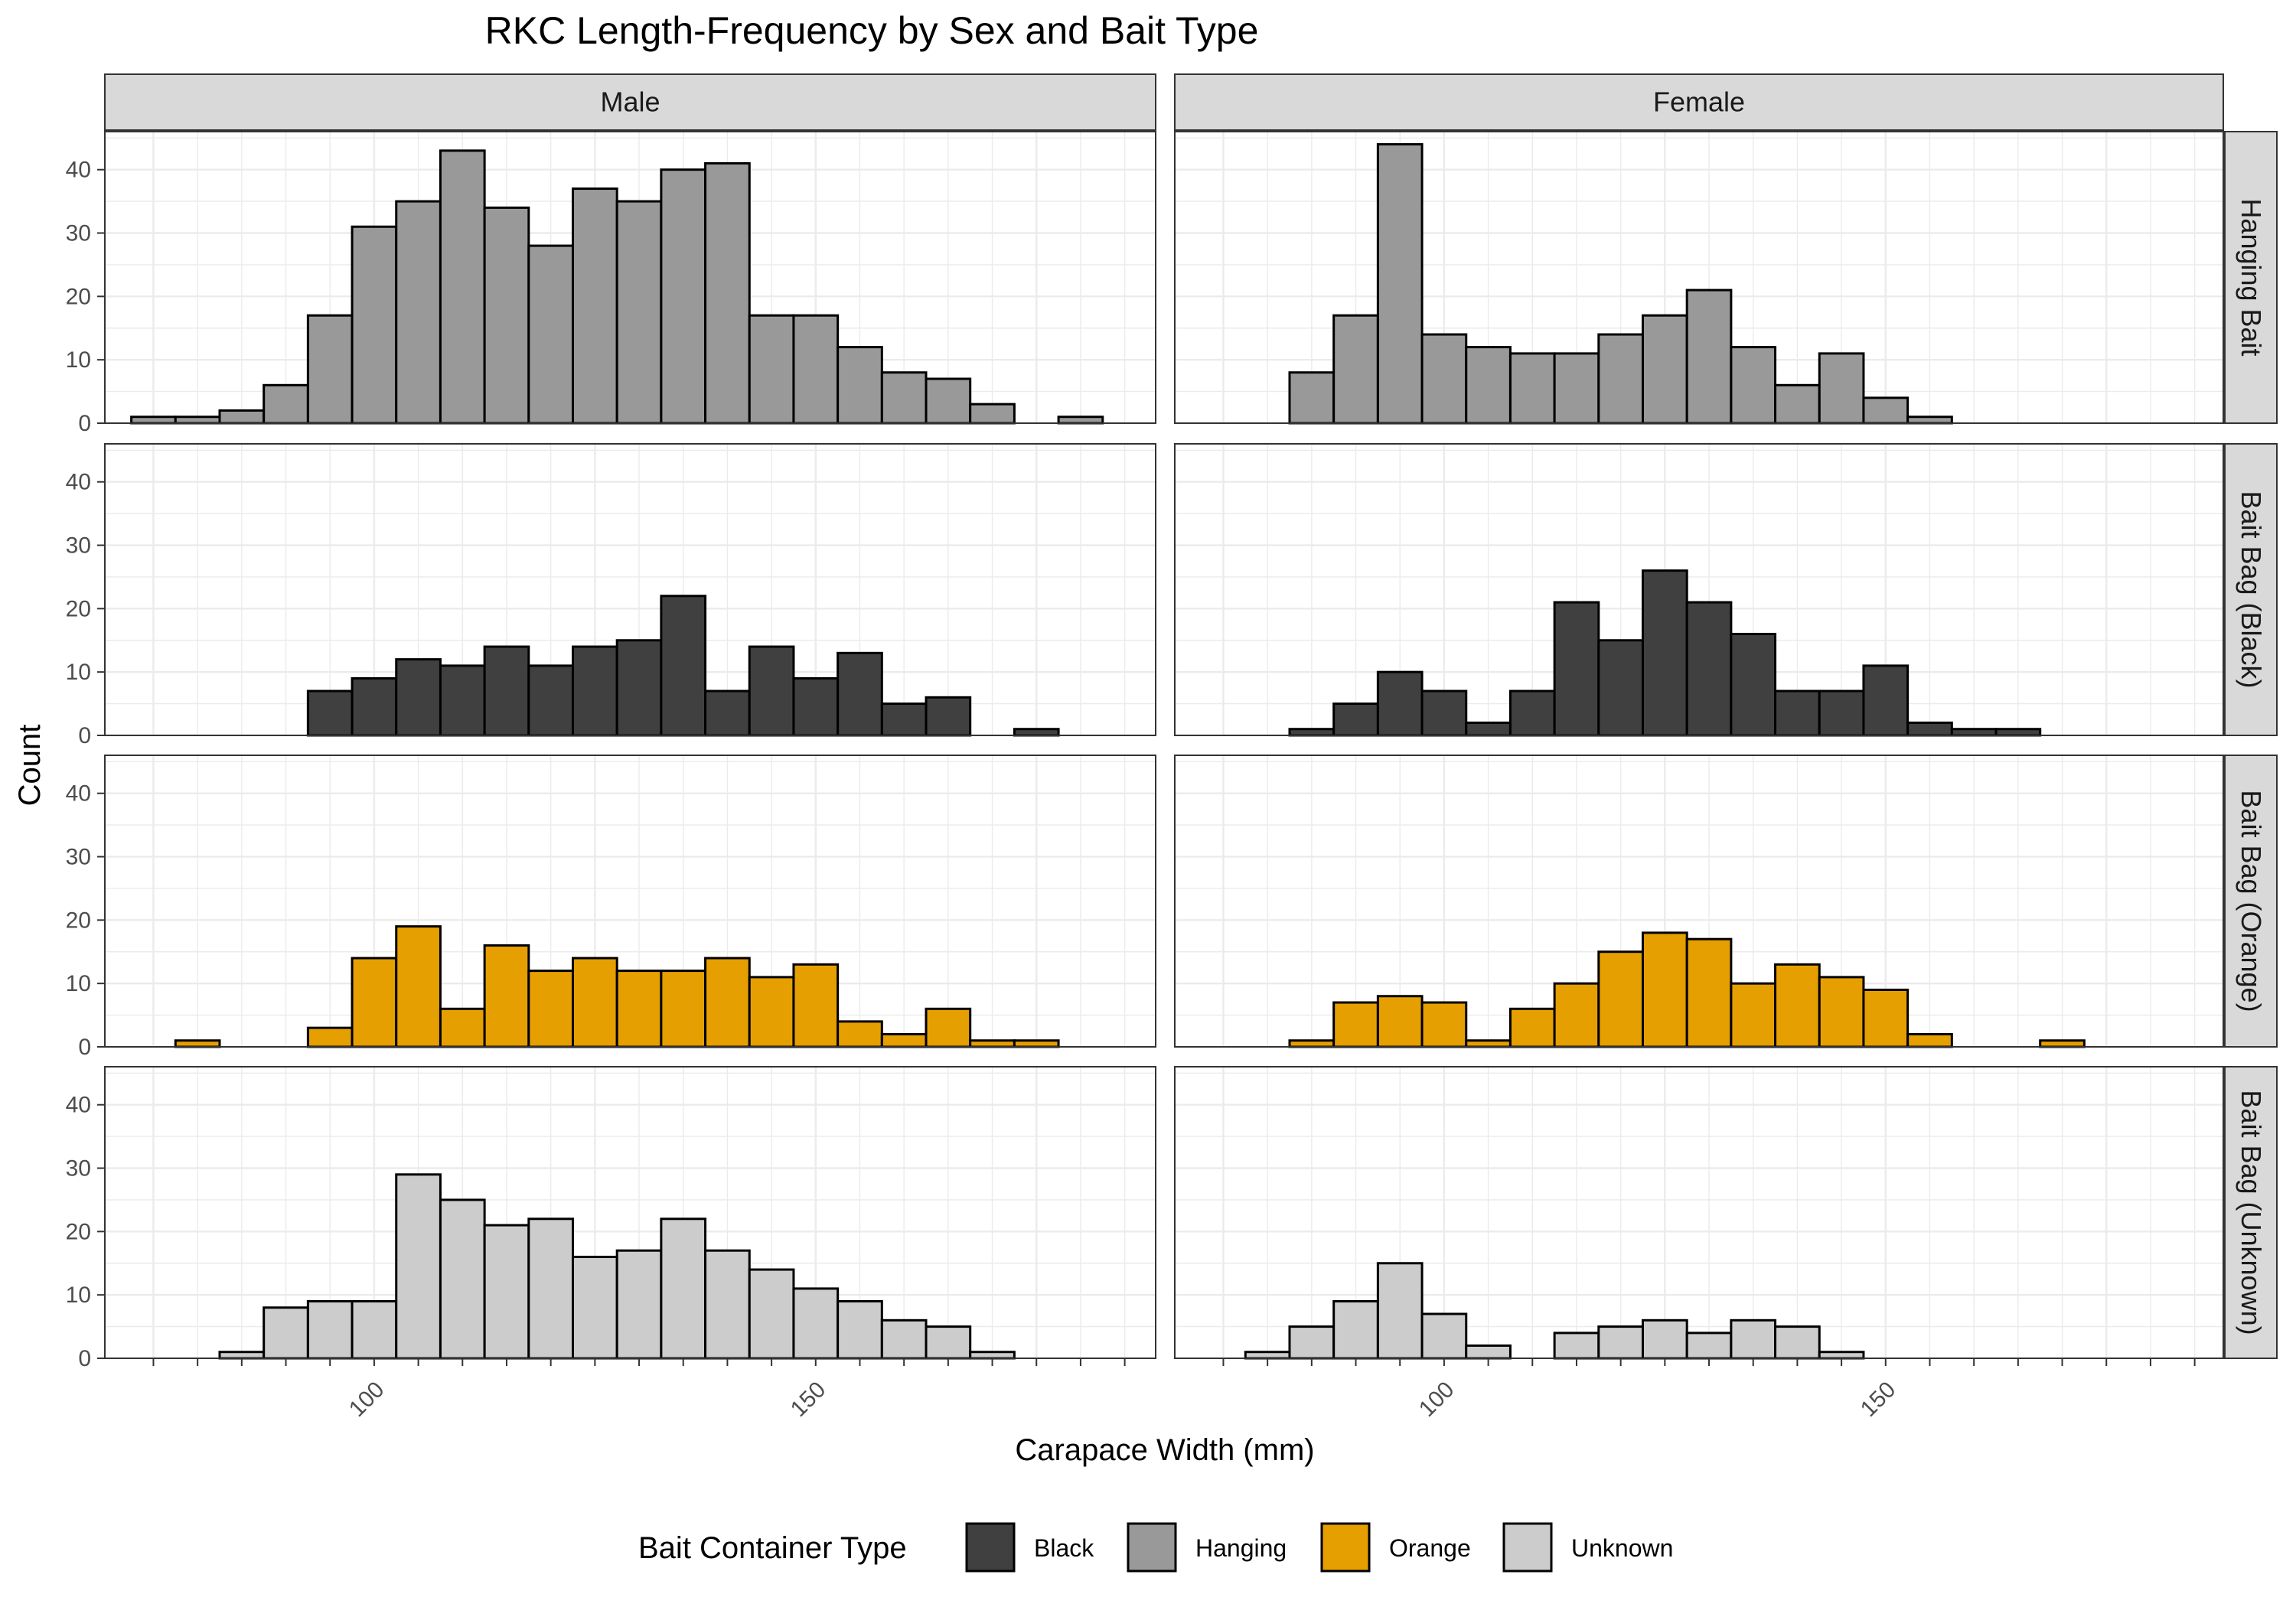 This screenshot has height=1607, width=2296. What do you see at coordinates (1164, 1450) in the screenshot?
I see `x-axis-title: Carapace Width (mm)` at bounding box center [1164, 1450].